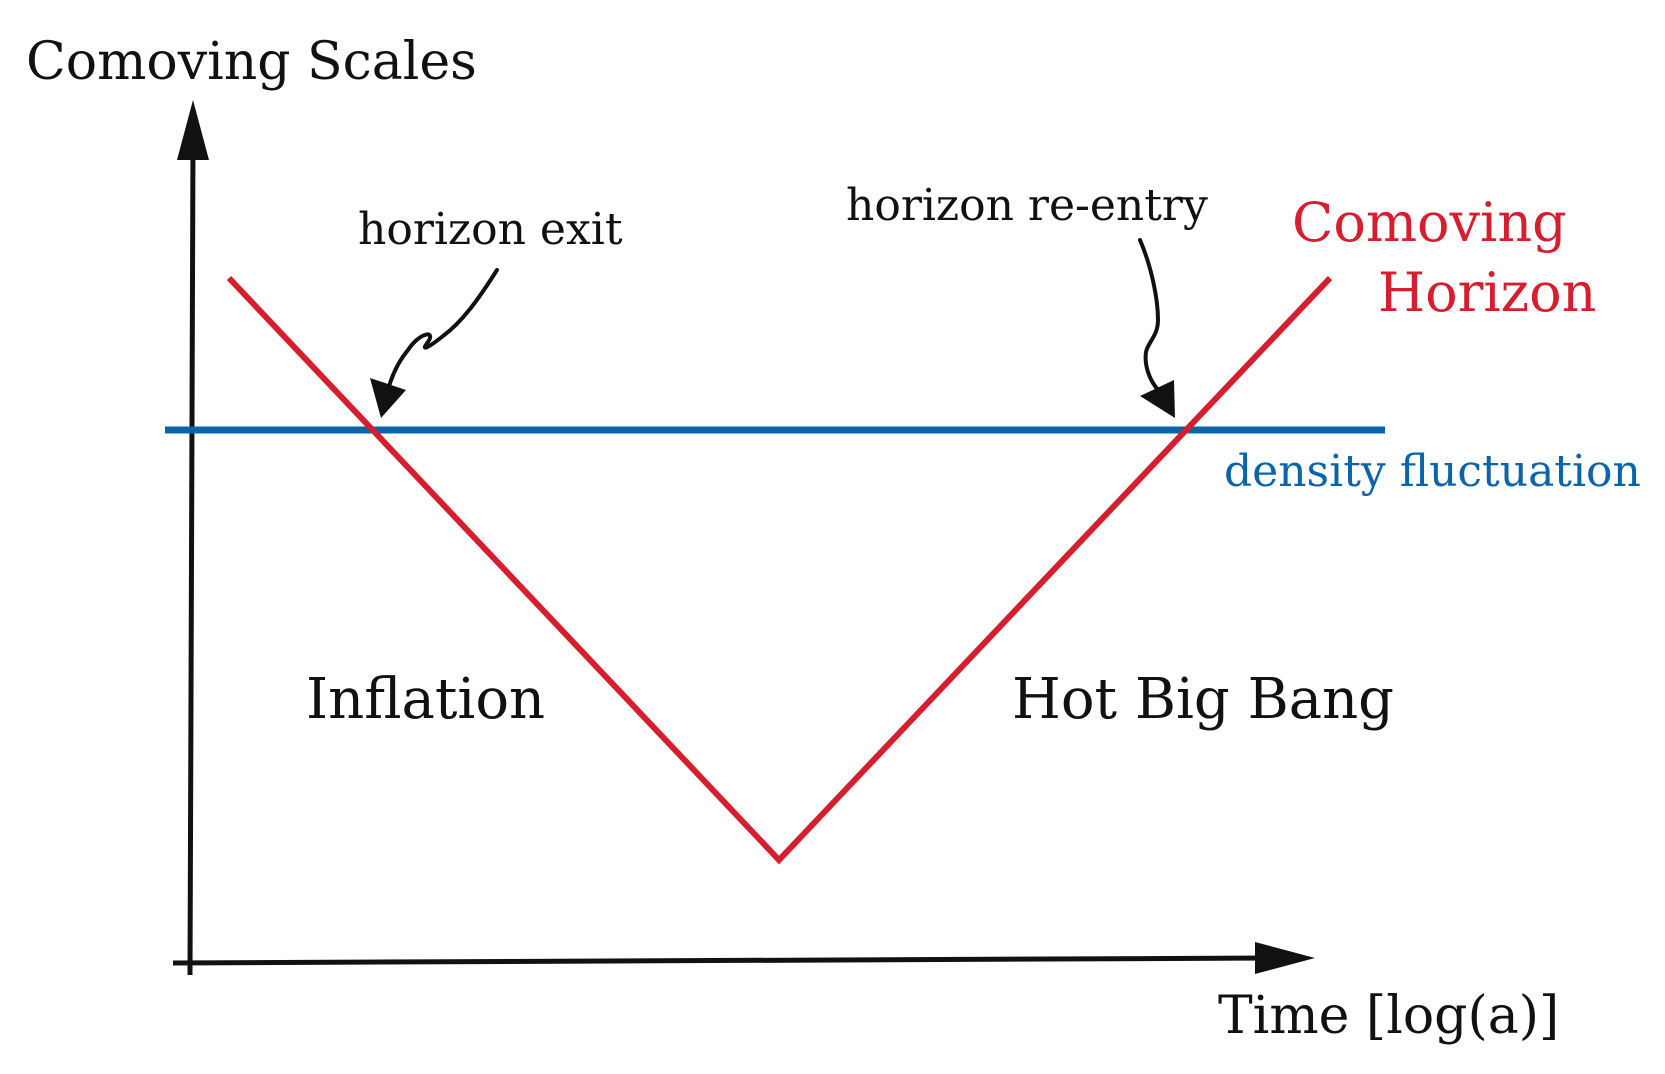  What do you see at coordinates (490, 229) in the screenshot?
I see `horizon-exit-label: horizon exit` at bounding box center [490, 229].